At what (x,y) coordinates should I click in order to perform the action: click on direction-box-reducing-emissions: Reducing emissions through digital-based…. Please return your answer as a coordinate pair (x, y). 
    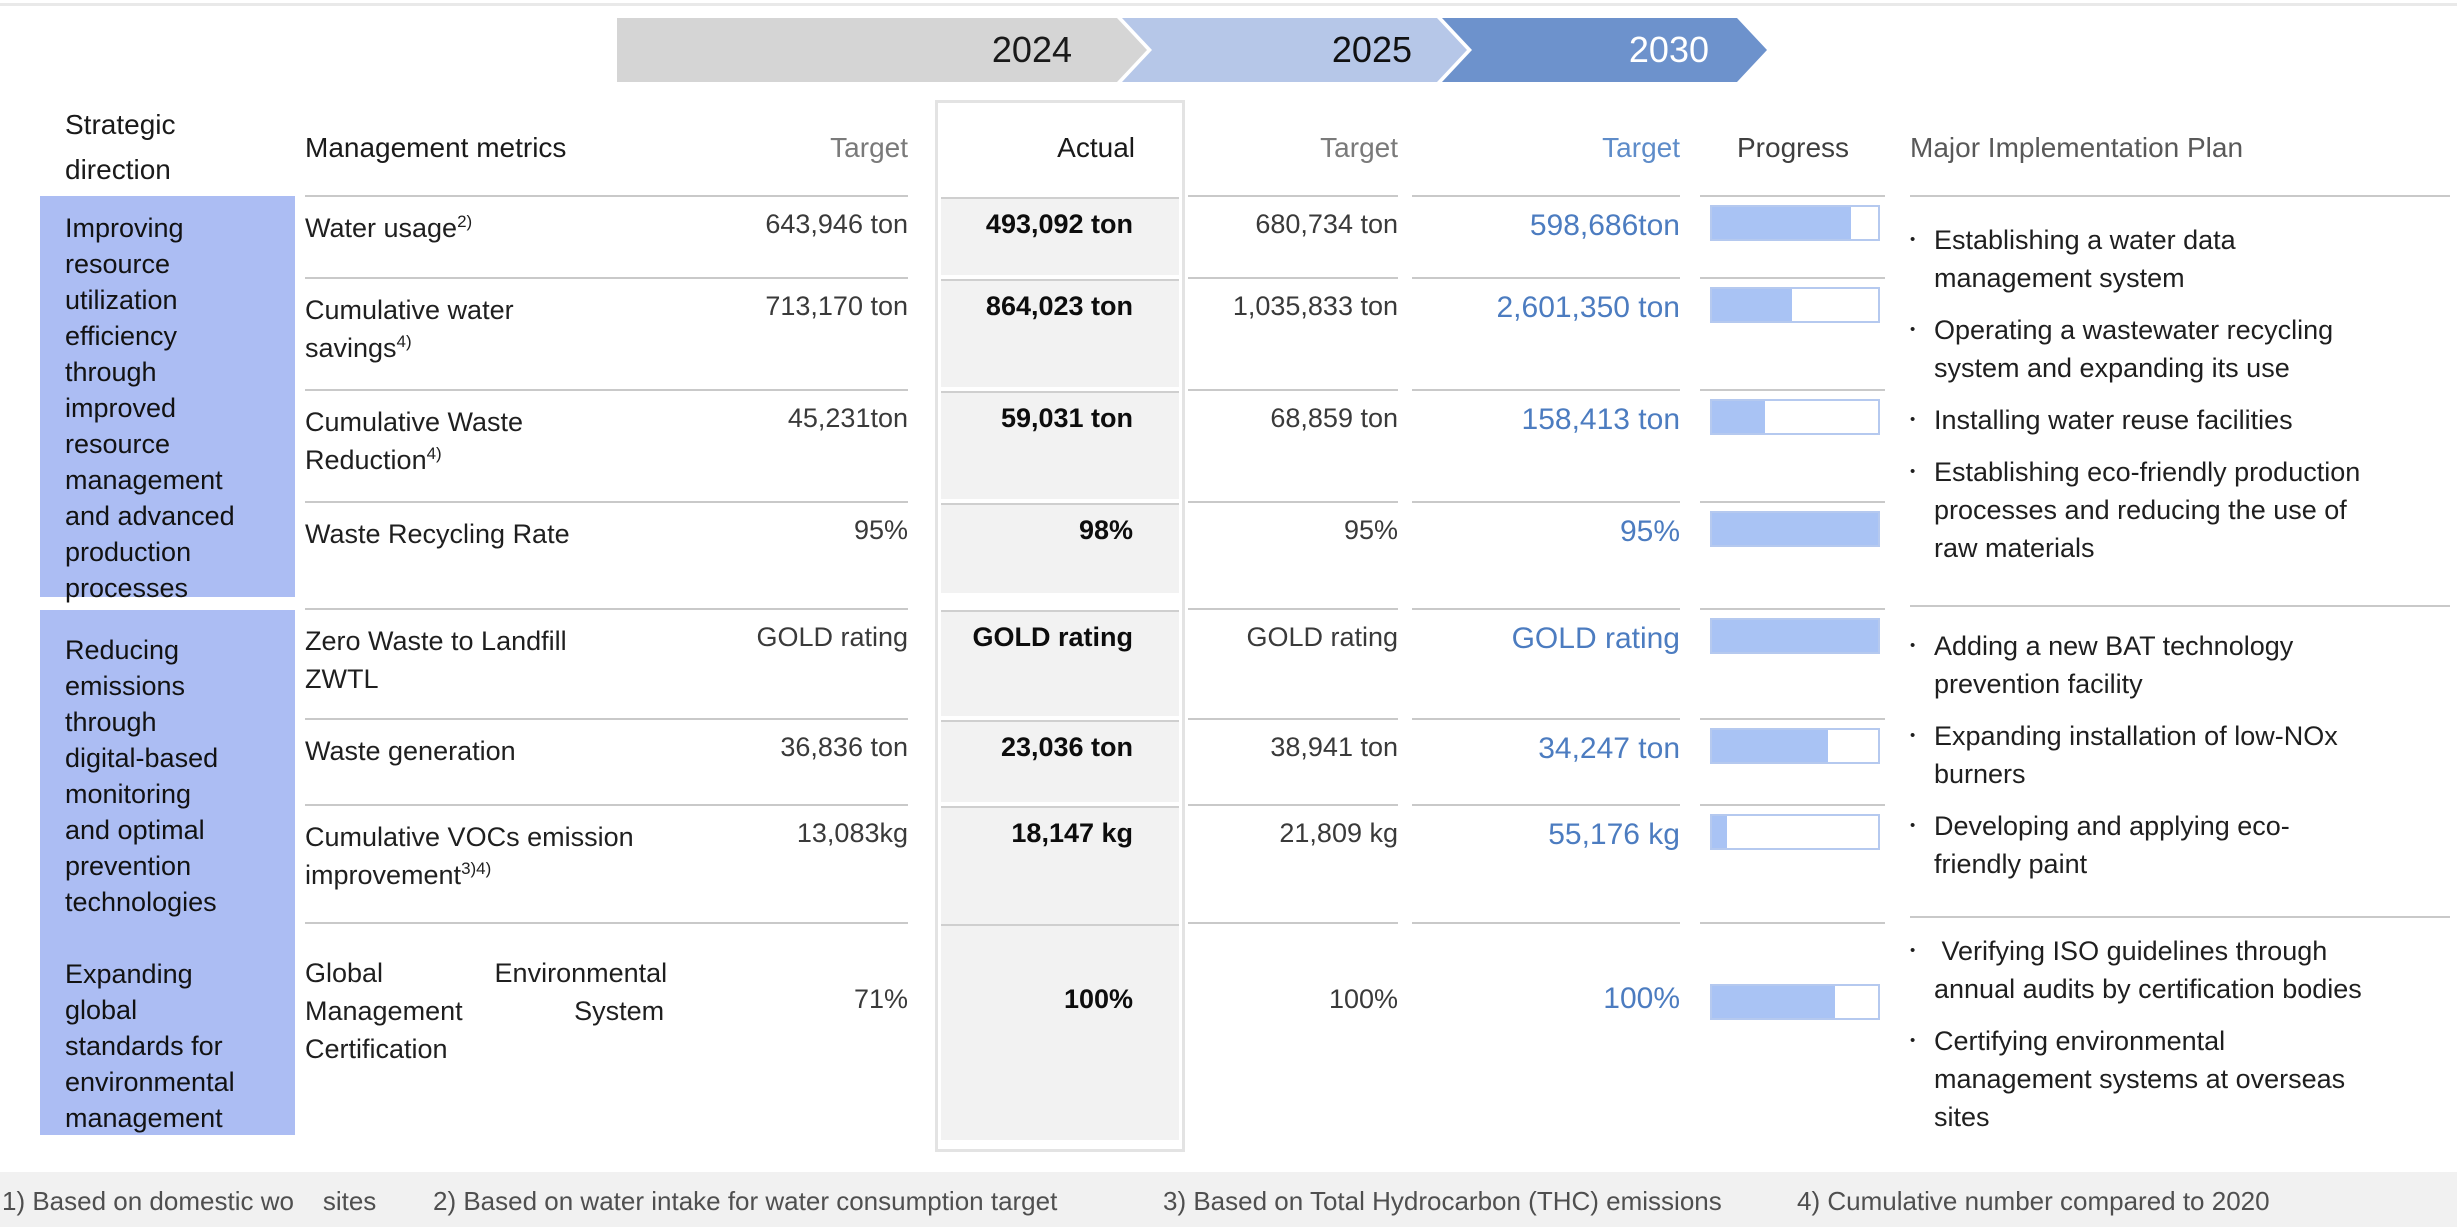
    Looking at the image, I should click on (167, 769).